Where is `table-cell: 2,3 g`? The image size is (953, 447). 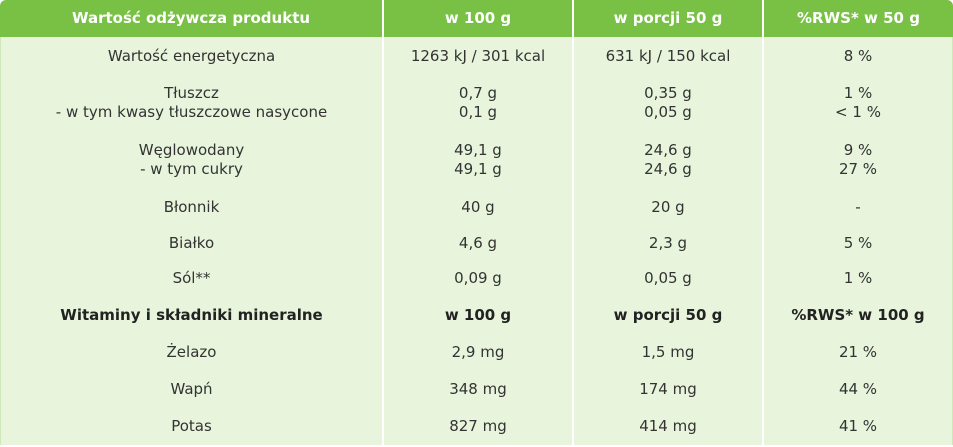 table-cell: 2,3 g is located at coordinates (667, 243).